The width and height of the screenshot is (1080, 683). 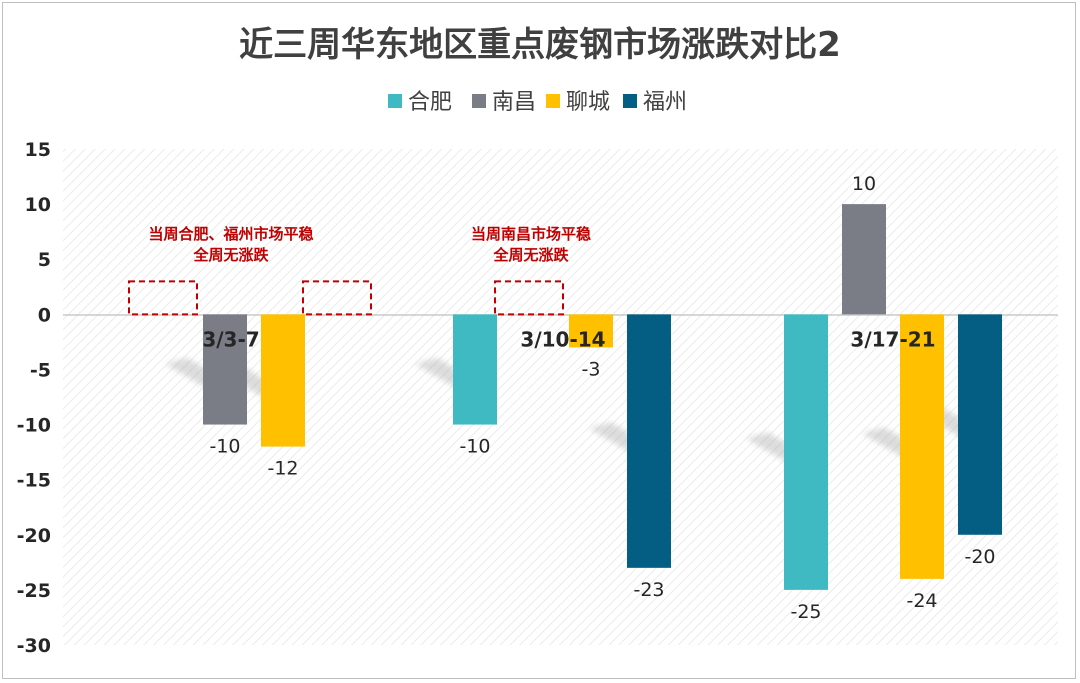 I want to click on data-label-0-2: -25, so click(x=805, y=612).